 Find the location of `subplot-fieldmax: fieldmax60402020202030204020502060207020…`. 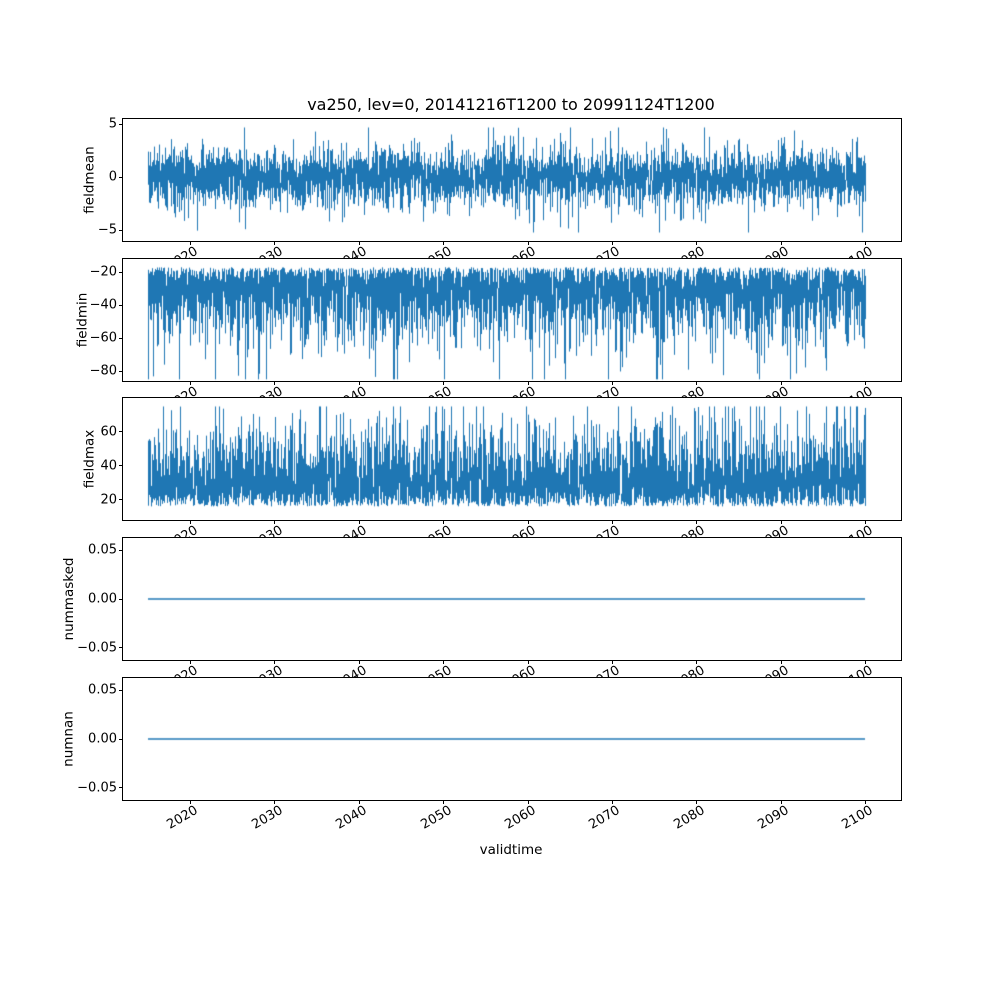

subplot-fieldmax: fieldmax60402020202030204020502060207020… is located at coordinates (491, 475).